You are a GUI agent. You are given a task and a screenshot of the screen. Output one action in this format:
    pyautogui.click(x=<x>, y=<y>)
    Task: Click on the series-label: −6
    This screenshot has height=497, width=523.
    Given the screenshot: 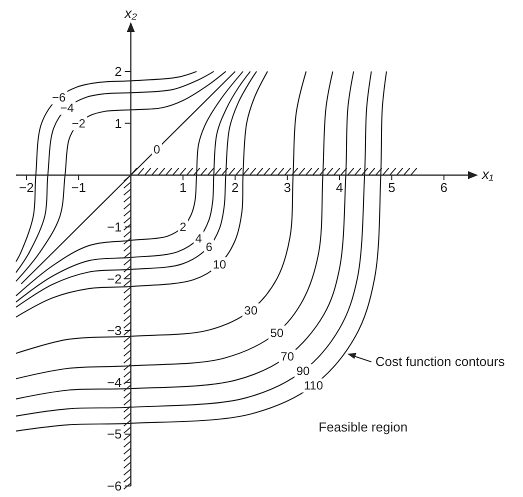 What is the action you would take?
    pyautogui.click(x=59, y=97)
    